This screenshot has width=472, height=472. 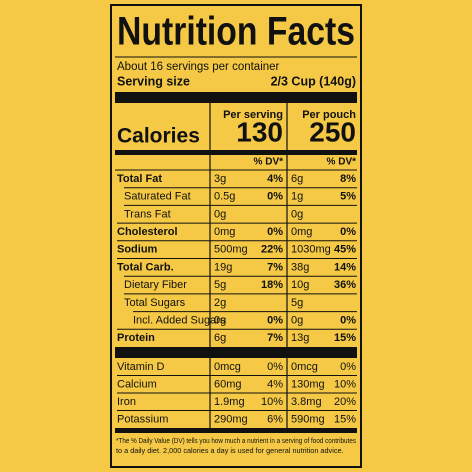 What do you see at coordinates (272, 285) in the screenshot?
I see `daily-value: 18%` at bounding box center [272, 285].